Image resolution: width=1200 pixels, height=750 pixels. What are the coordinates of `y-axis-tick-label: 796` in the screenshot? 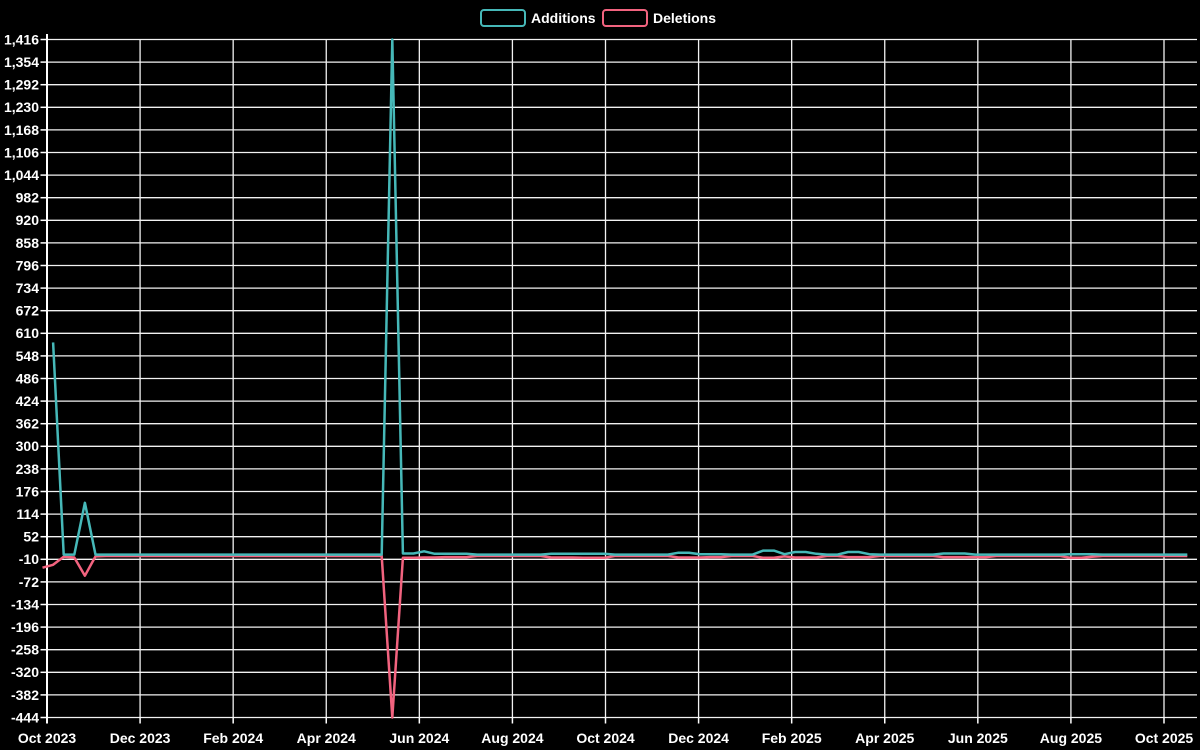 It's located at (28, 265).